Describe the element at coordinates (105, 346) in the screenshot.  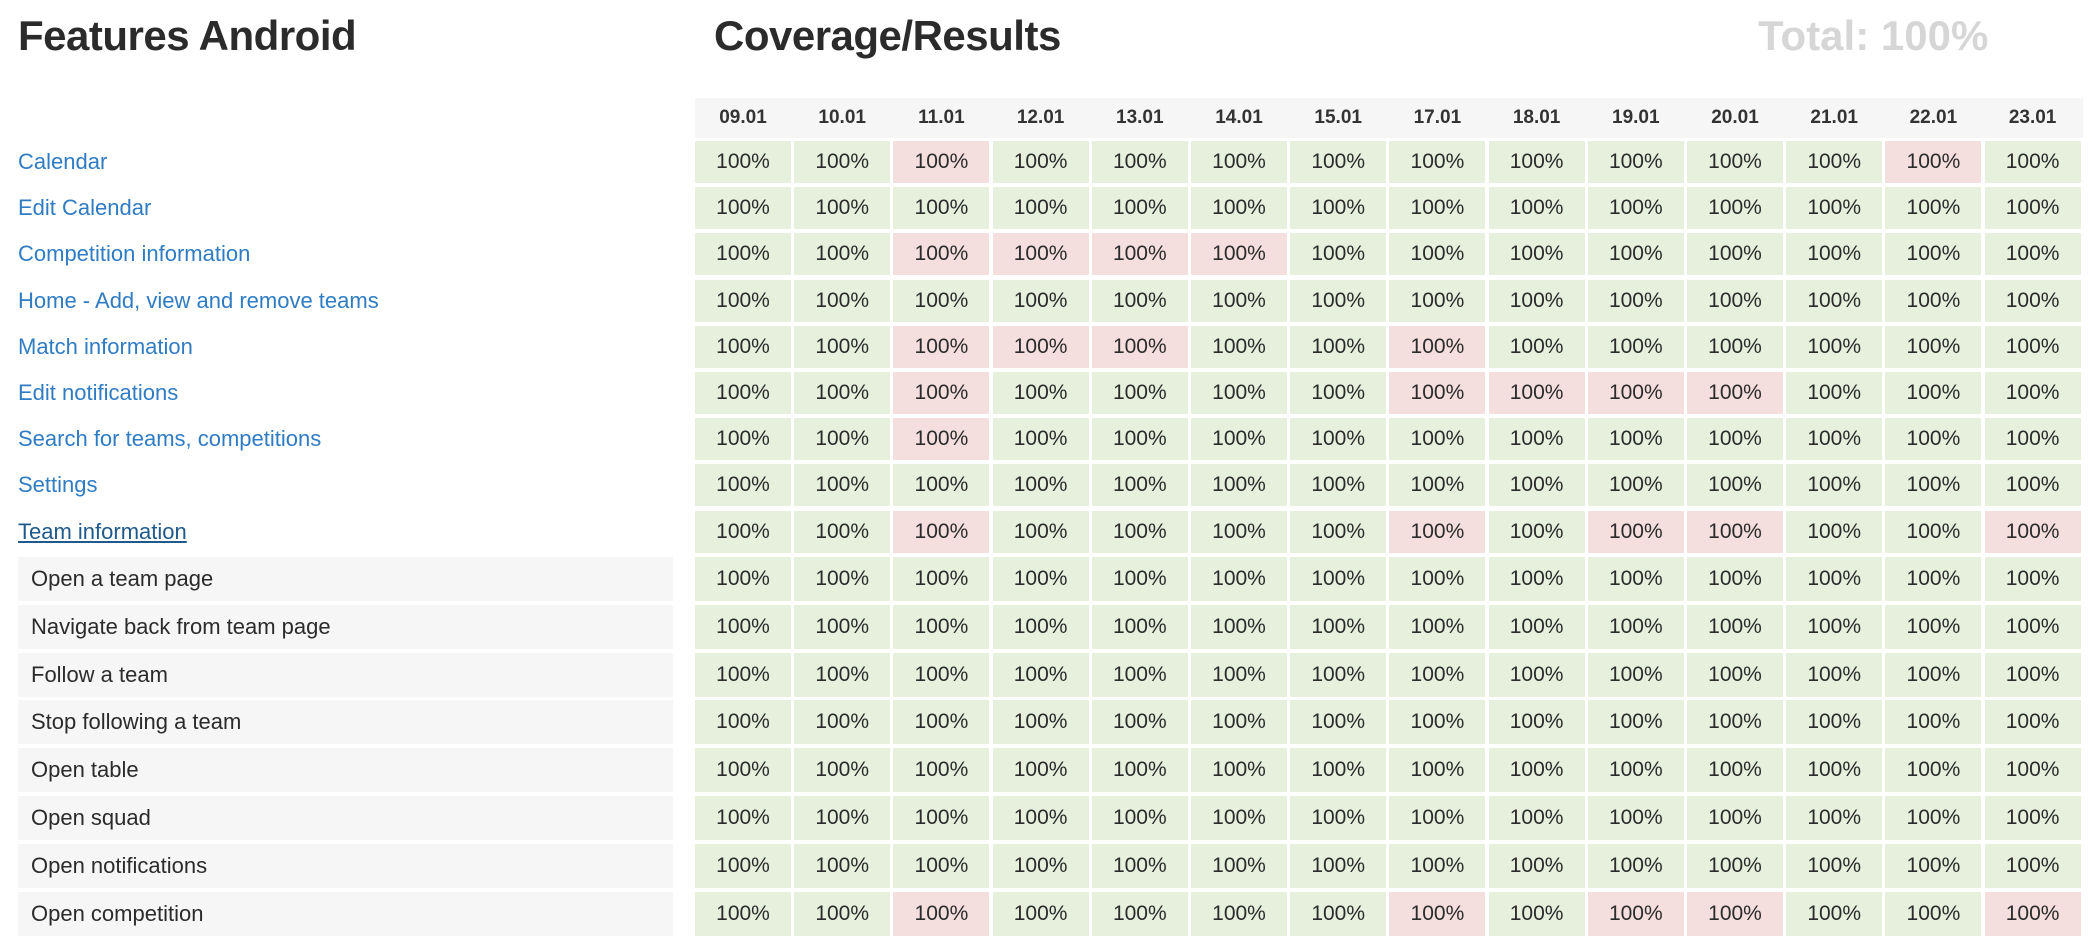
I see `feature-link: Match information` at that location.